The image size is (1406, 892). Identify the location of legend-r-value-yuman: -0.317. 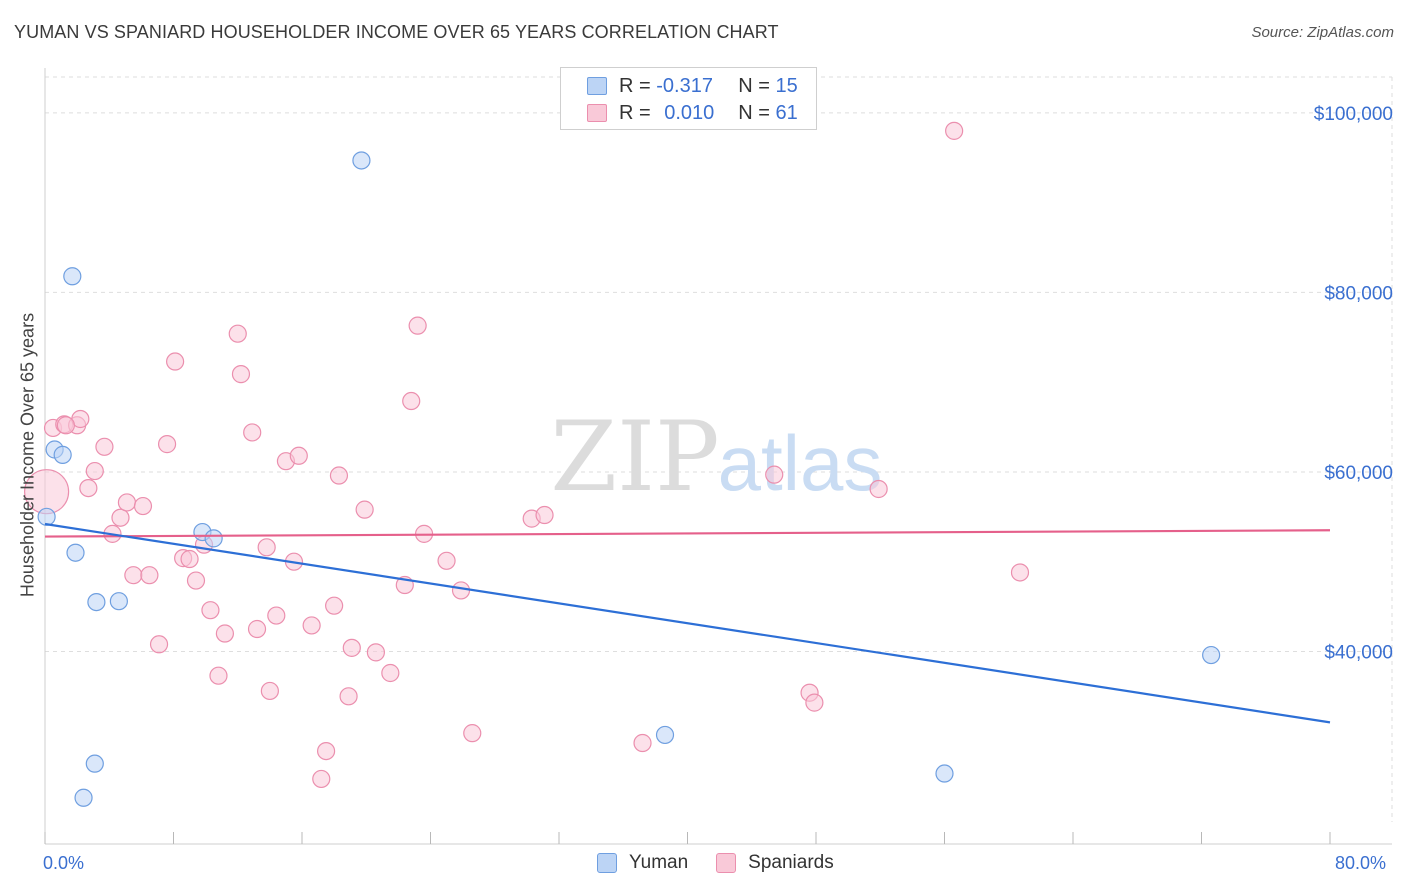
(684, 85).